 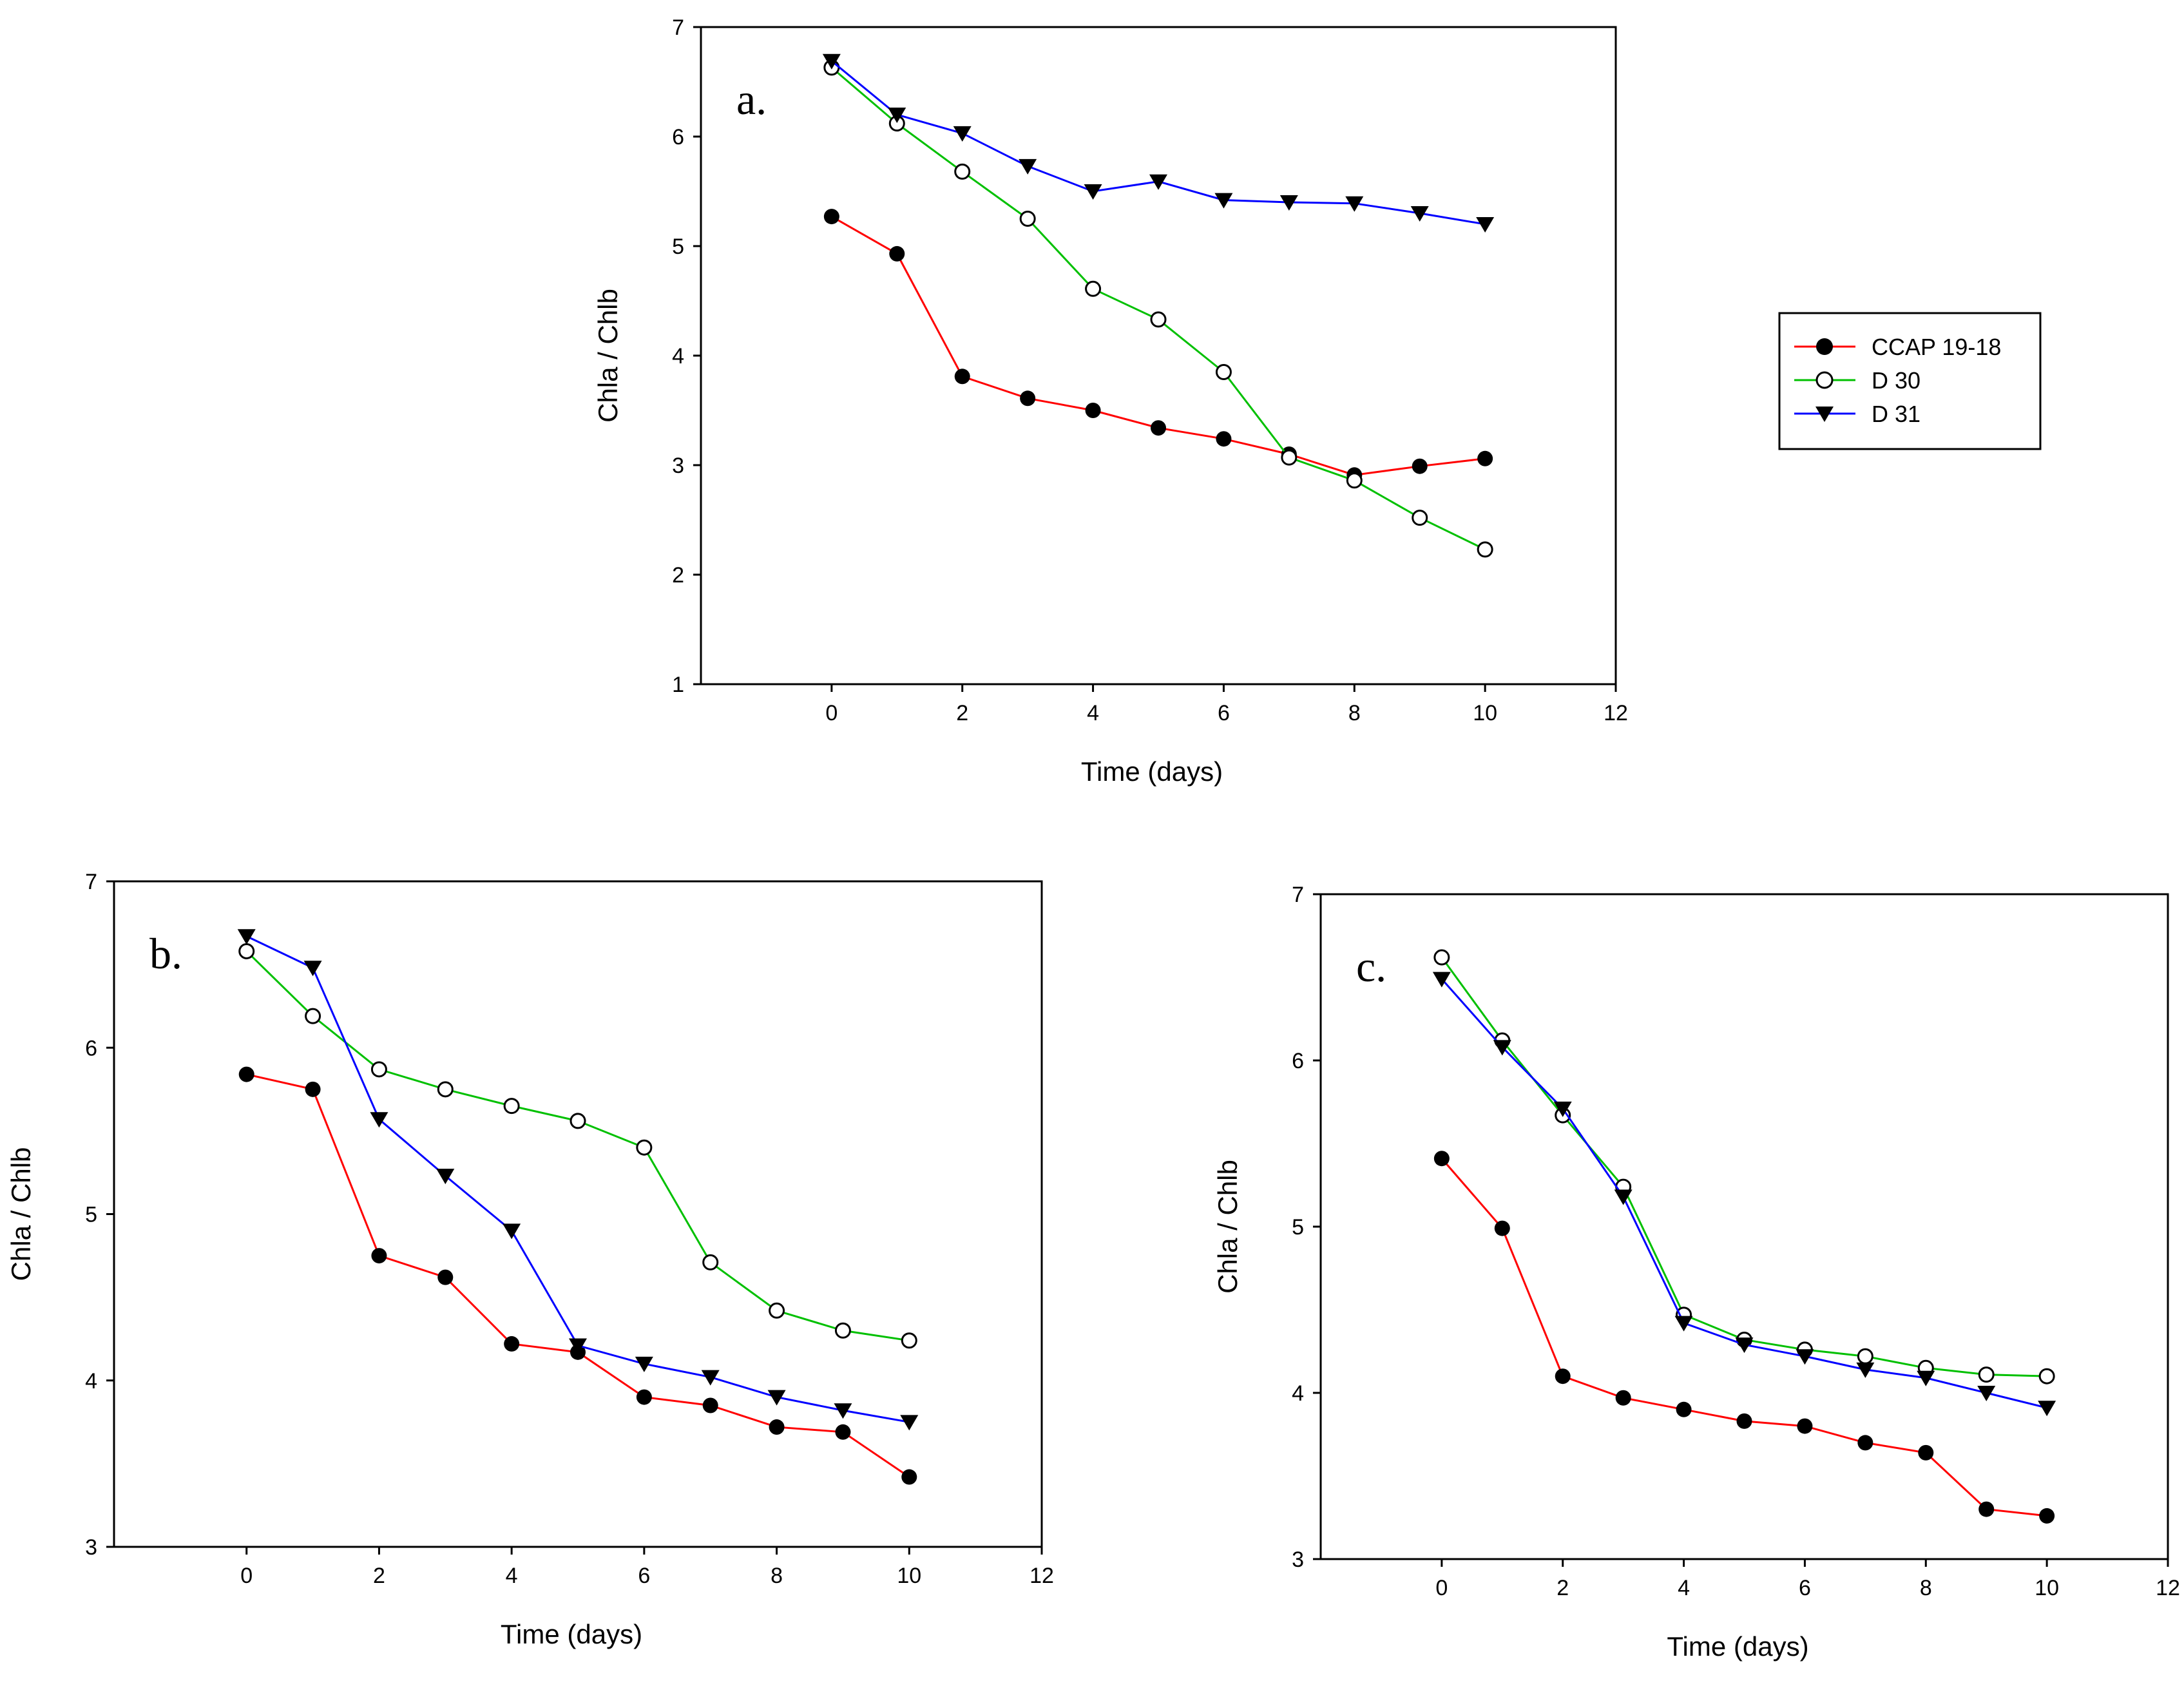 I want to click on legend-entry-d31: D 31, so click(x=1858, y=414).